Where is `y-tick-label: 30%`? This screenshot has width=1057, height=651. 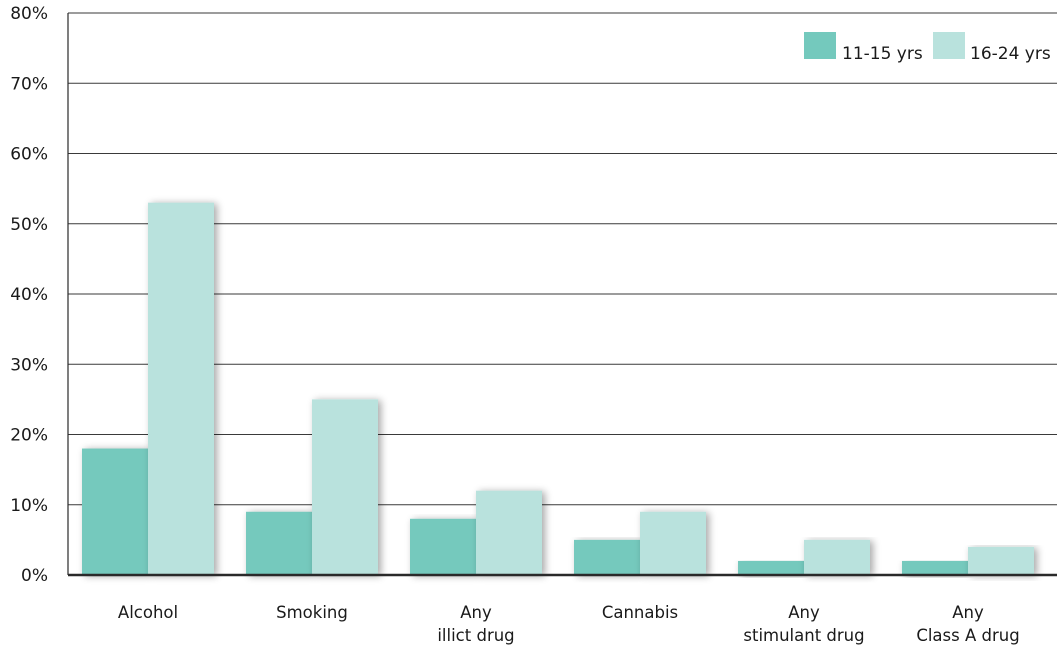
y-tick-label: 30% is located at coordinates (29, 365).